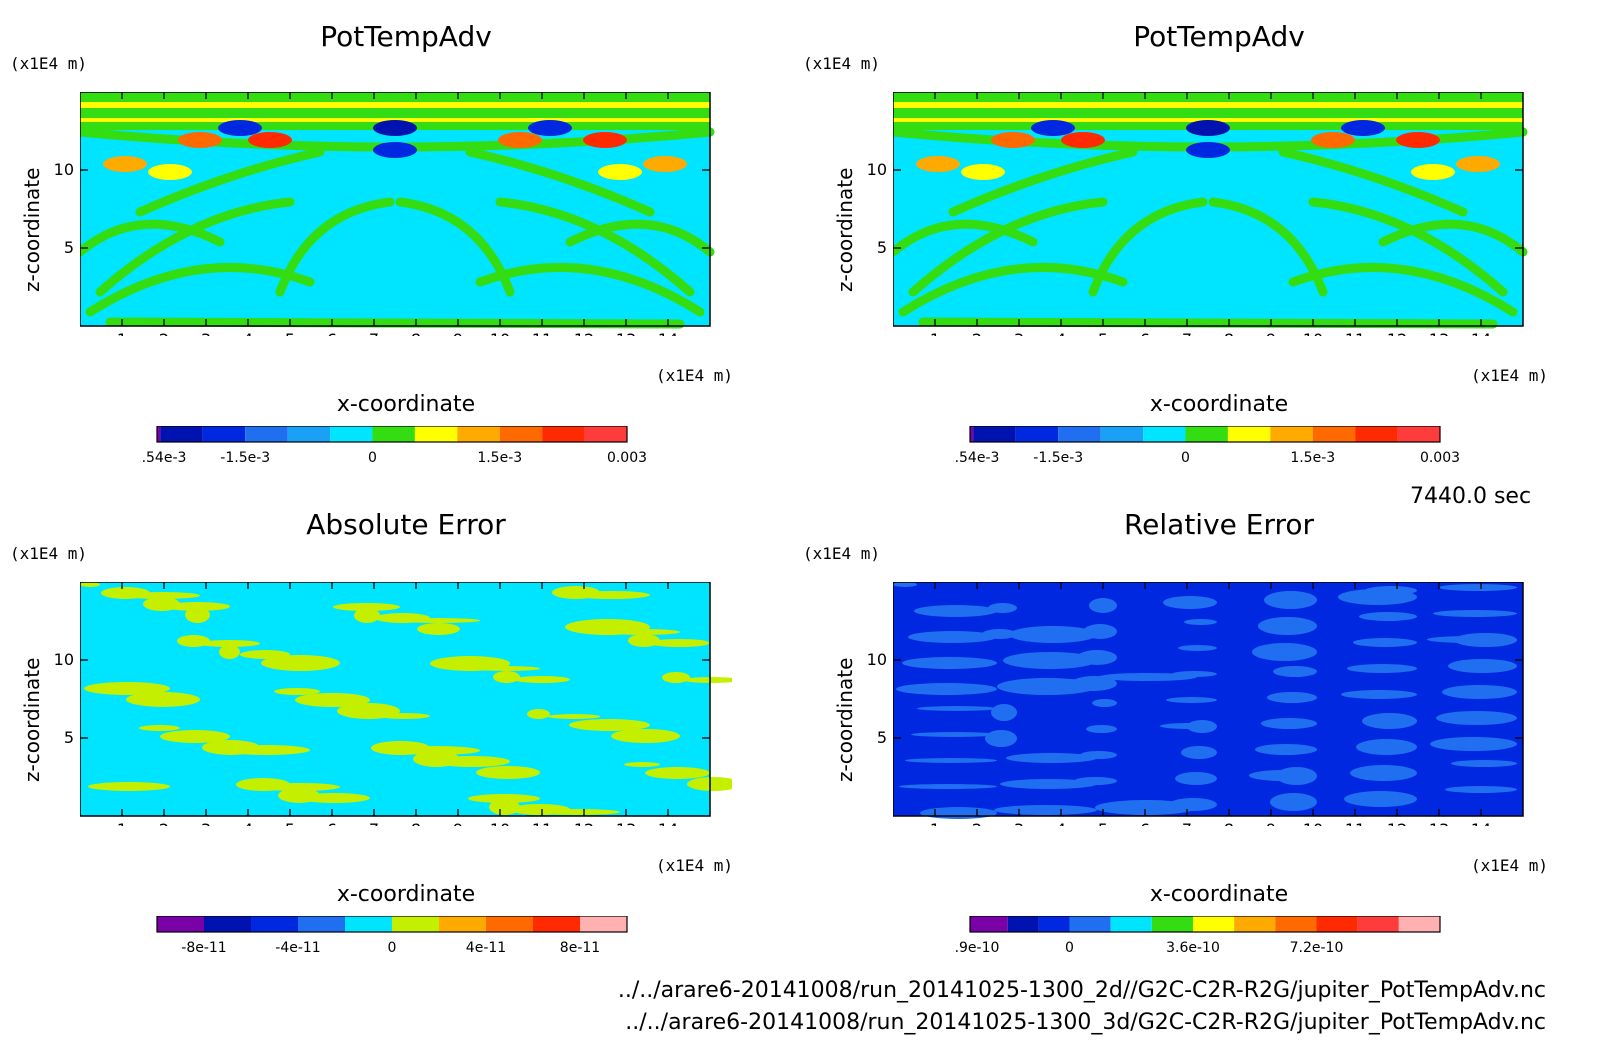 This screenshot has height=1054, width=1604. Describe the element at coordinates (332, 823) in the screenshot. I see `x-tick-label: 6` at that location.